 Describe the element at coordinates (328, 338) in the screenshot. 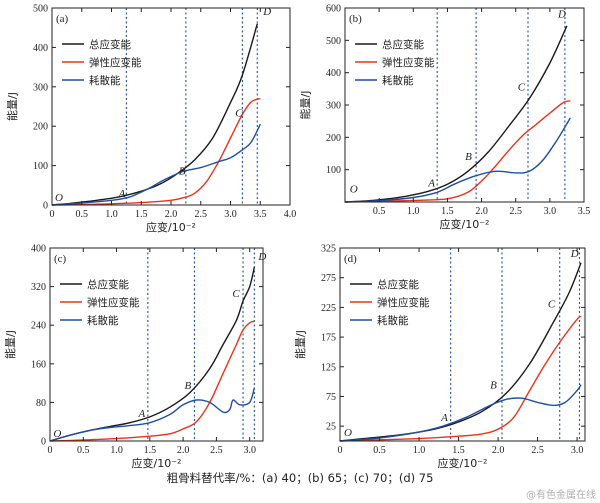

I see `y-tick-label: 175` at that location.